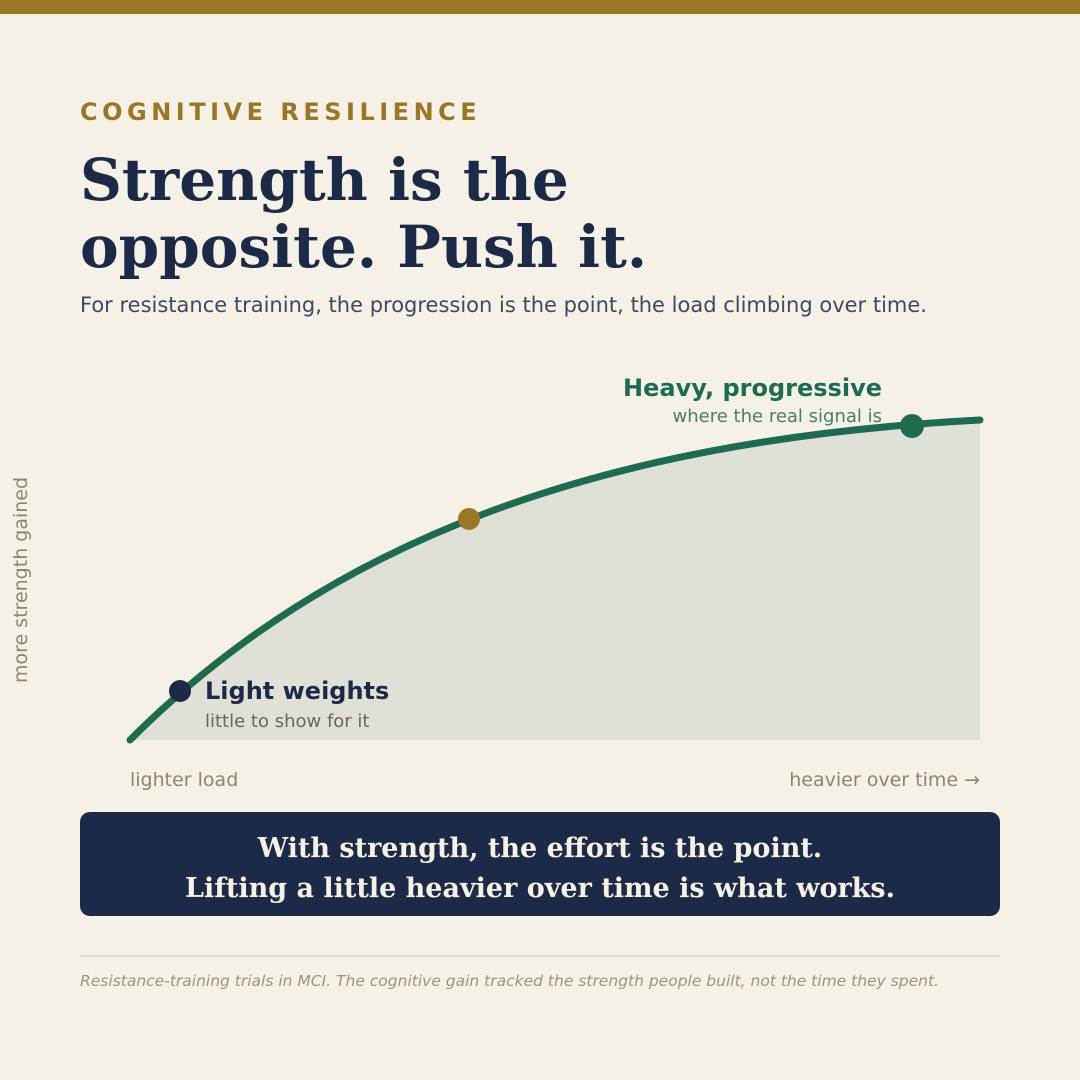 The height and width of the screenshot is (1080, 1080). What do you see at coordinates (180, 691) in the screenshot?
I see `point-light` at bounding box center [180, 691].